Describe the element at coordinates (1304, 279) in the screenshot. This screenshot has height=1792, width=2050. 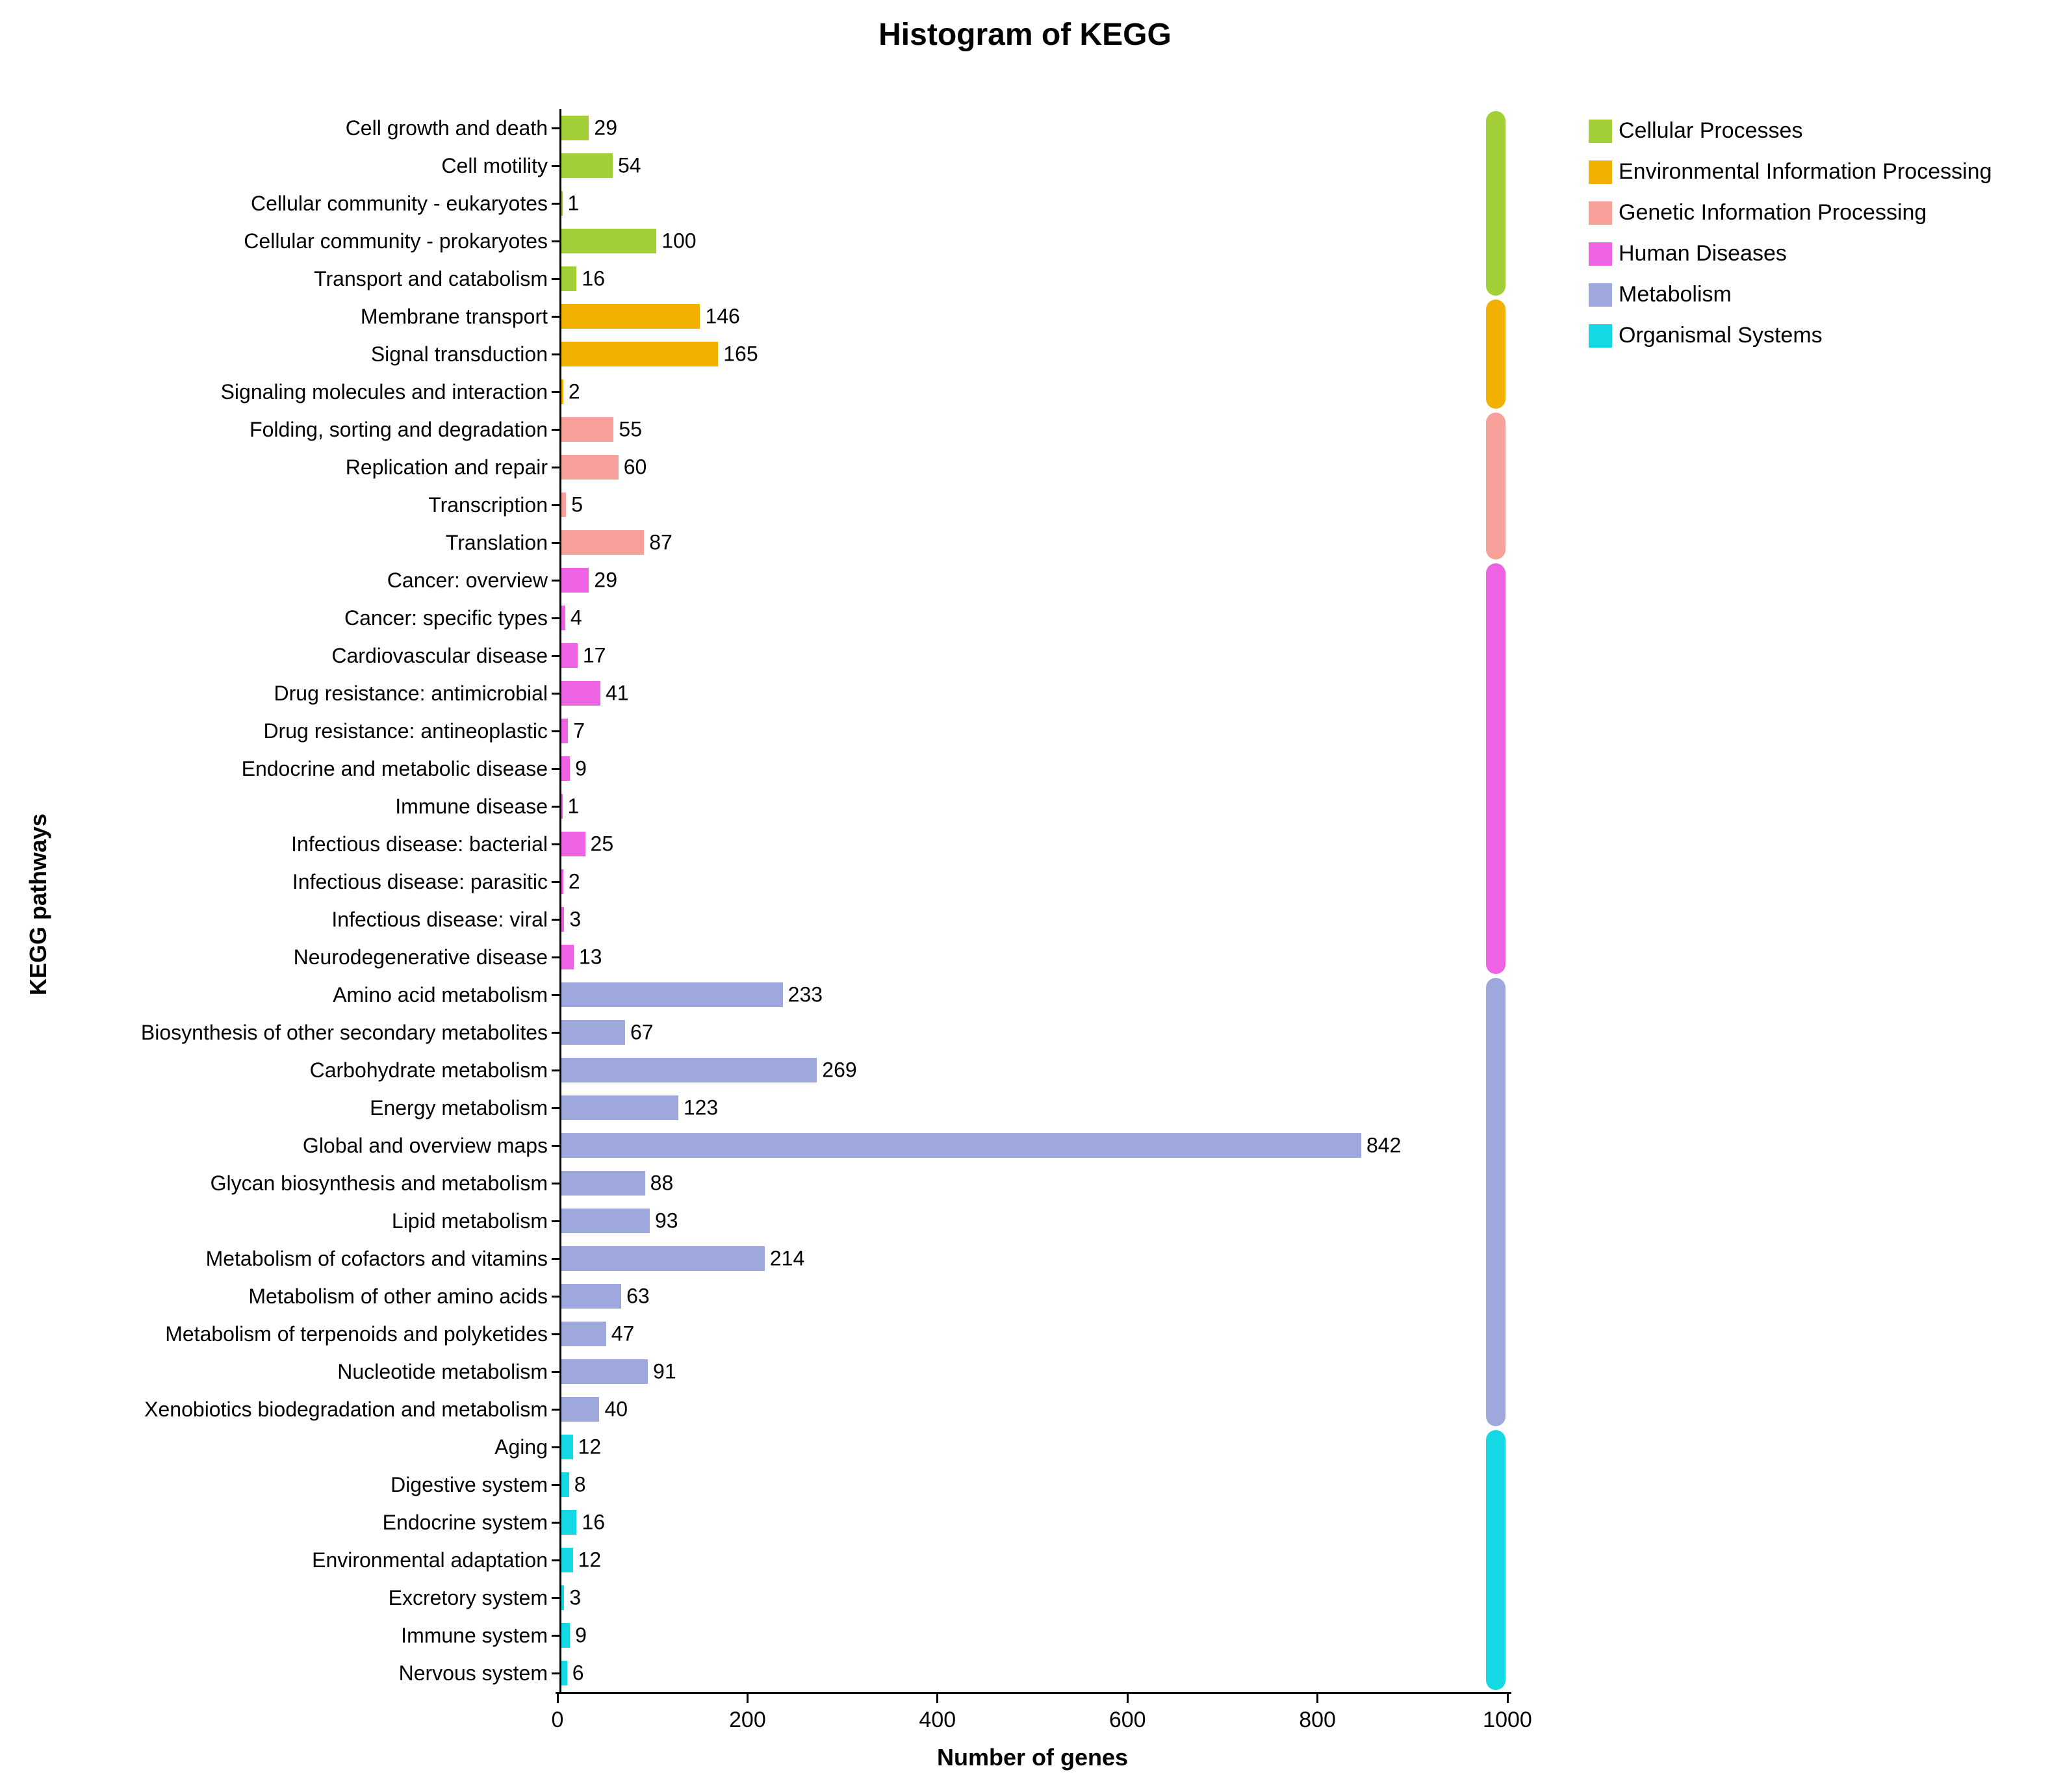
I see `bar-area: 16` at that location.